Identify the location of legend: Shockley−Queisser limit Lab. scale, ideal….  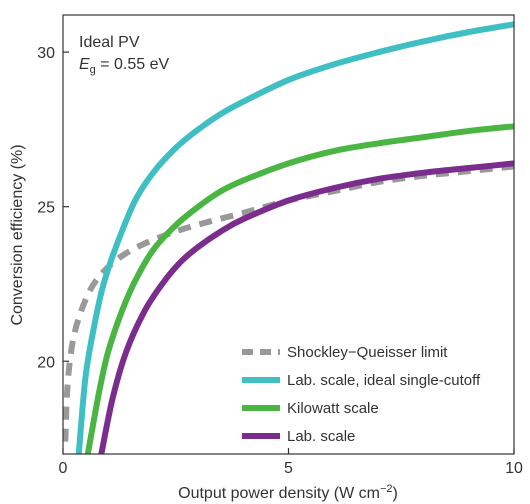
(361, 394).